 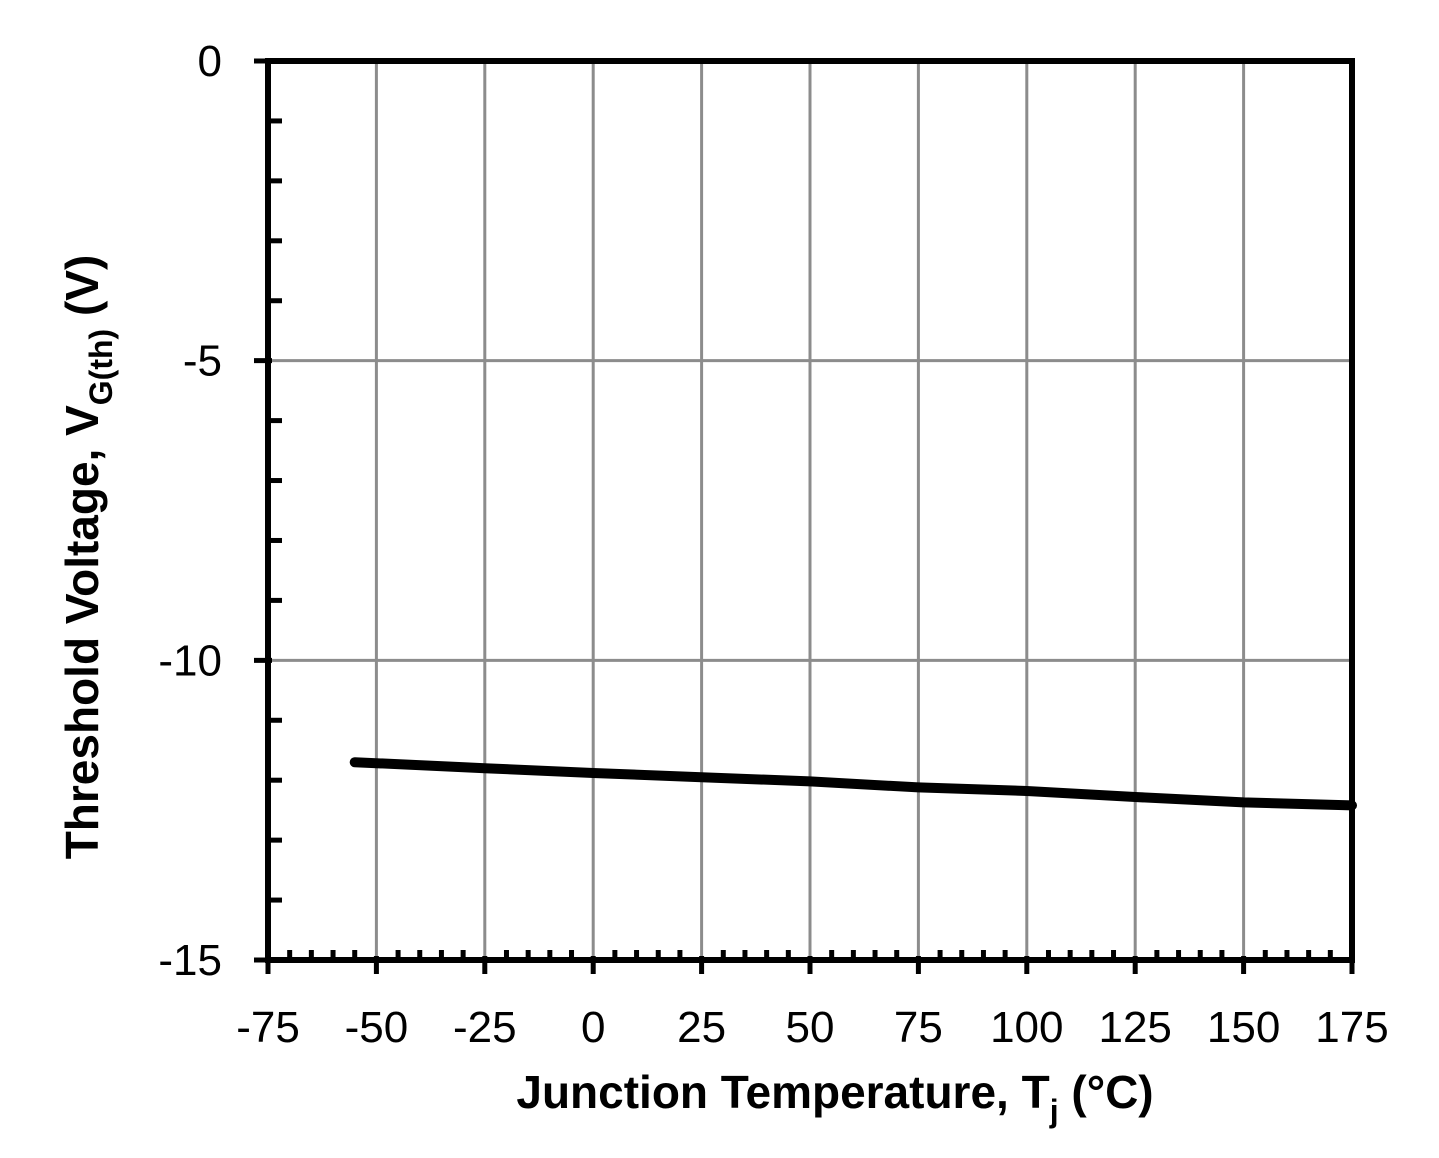 What do you see at coordinates (210, 61) in the screenshot?
I see `y-tick-label: 0` at bounding box center [210, 61].